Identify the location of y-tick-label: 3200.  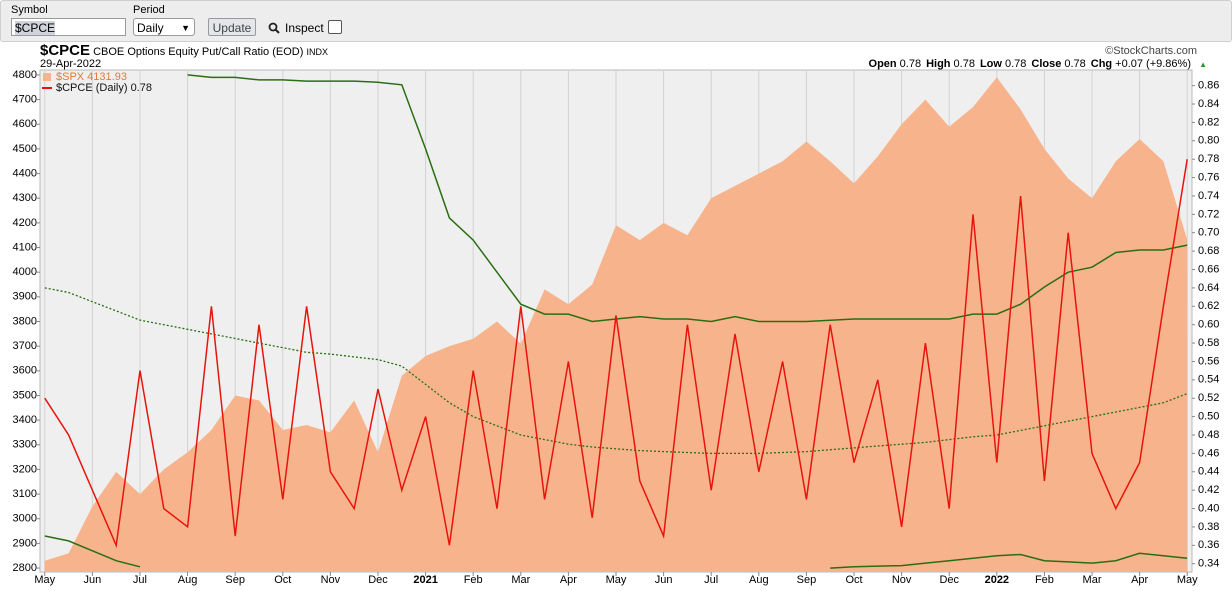
(25, 469).